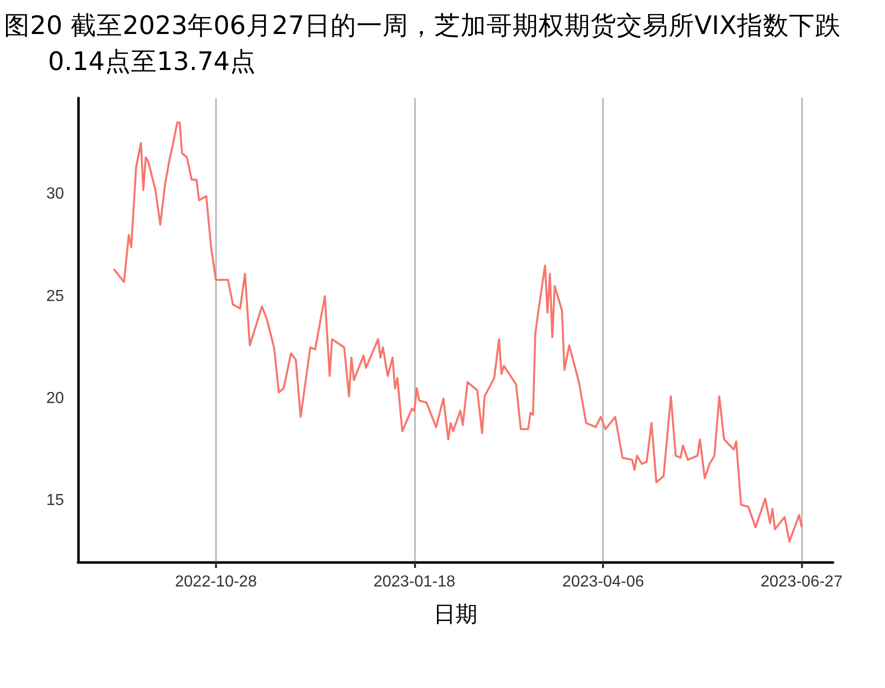 The width and height of the screenshot is (885, 688). I want to click on y-tick-label: 20, so click(55, 398).